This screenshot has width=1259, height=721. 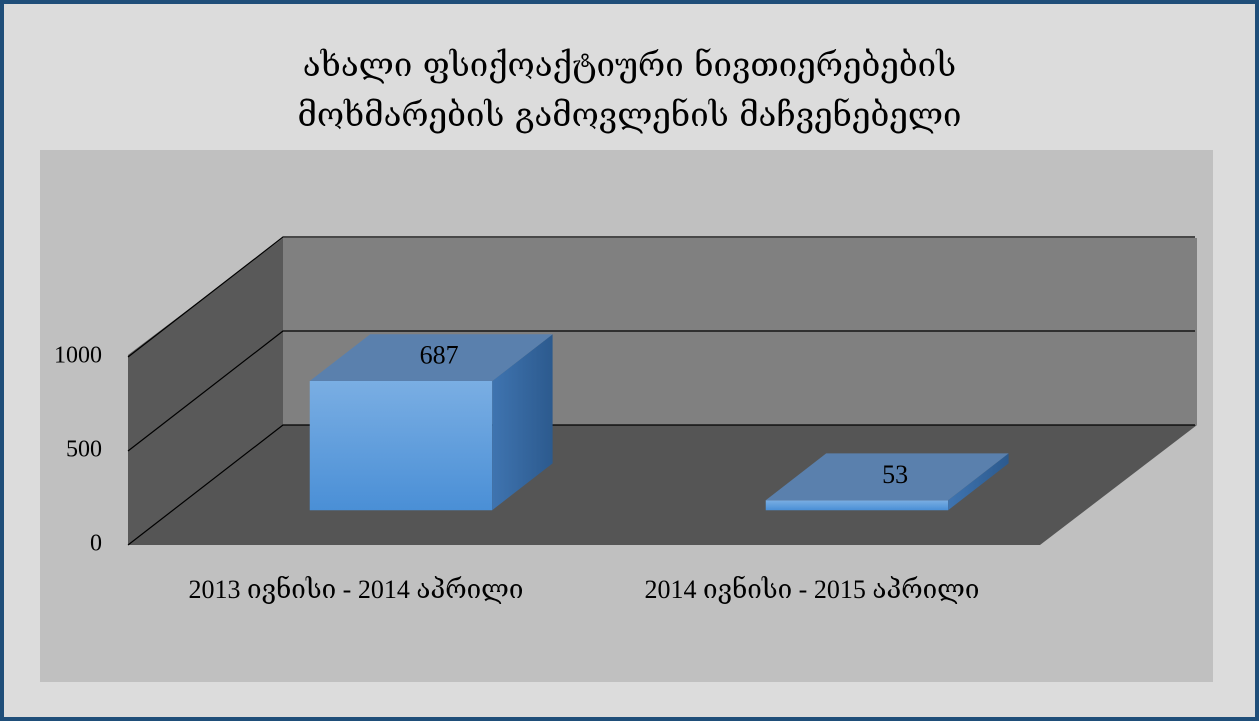 I want to click on floor, so click(x=662, y=485).